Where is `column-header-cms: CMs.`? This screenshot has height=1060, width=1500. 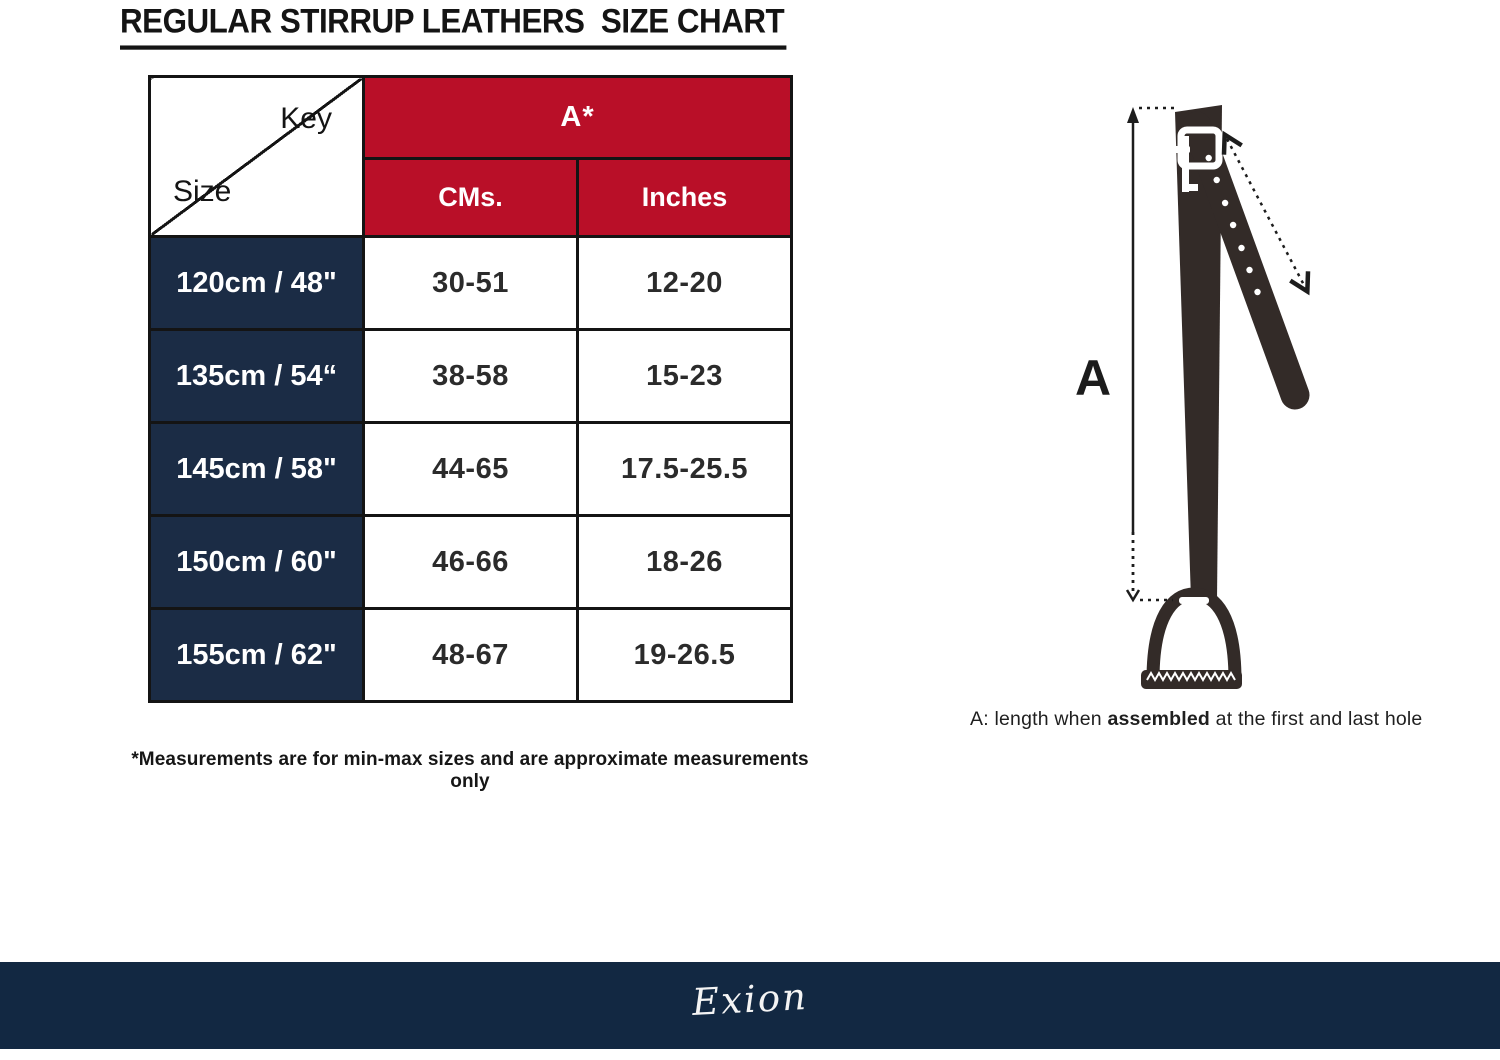 column-header-cms: CMs. is located at coordinates (470, 197).